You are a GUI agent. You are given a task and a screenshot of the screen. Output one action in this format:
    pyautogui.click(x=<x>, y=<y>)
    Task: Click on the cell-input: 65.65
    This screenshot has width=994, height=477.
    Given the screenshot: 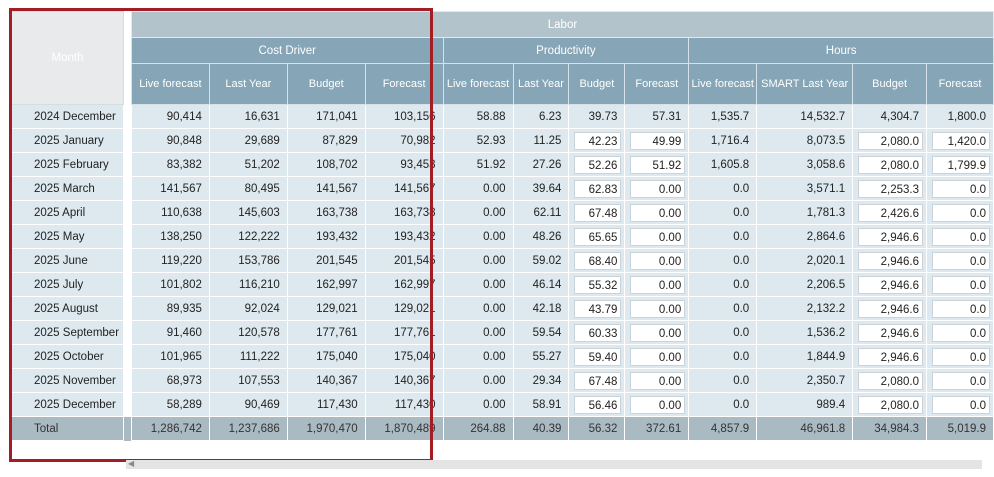 What is the action you would take?
    pyautogui.click(x=598, y=236)
    